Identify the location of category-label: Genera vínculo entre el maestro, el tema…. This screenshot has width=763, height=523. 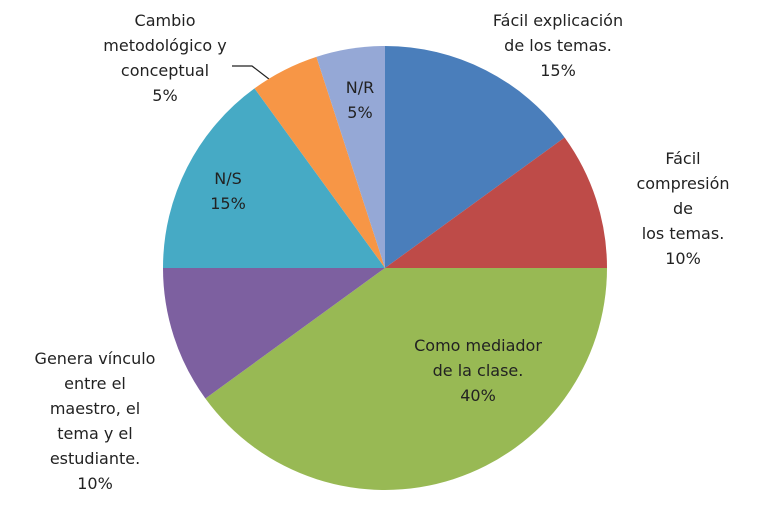
(95, 408).